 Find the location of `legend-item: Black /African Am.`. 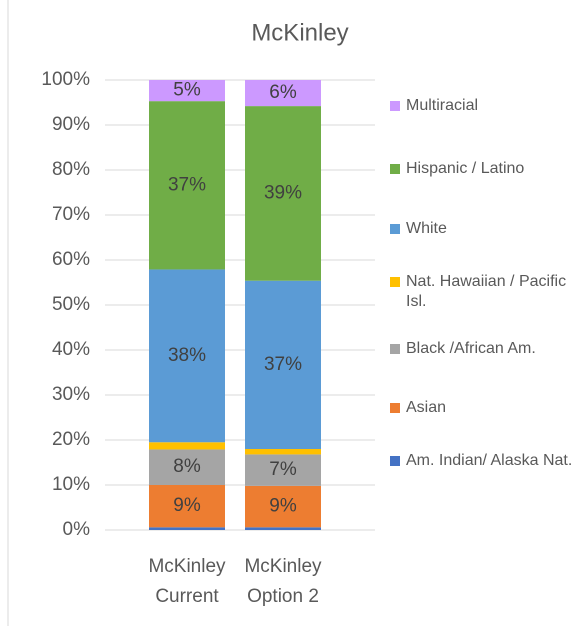

legend-item: Black /African Am. is located at coordinates (485, 349).